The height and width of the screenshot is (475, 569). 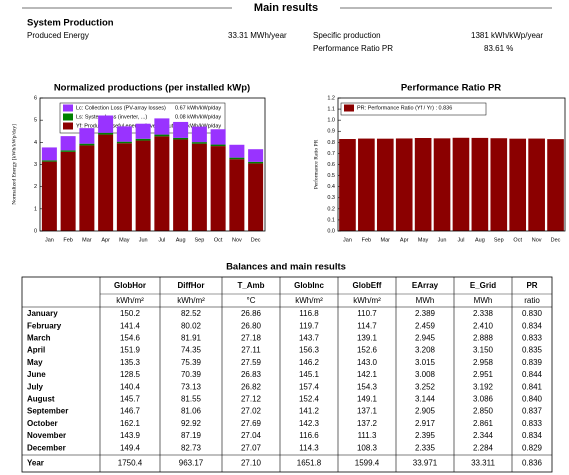 What do you see at coordinates (532, 350) in the screenshot?
I see `table-cell: 0.835` at bounding box center [532, 350].